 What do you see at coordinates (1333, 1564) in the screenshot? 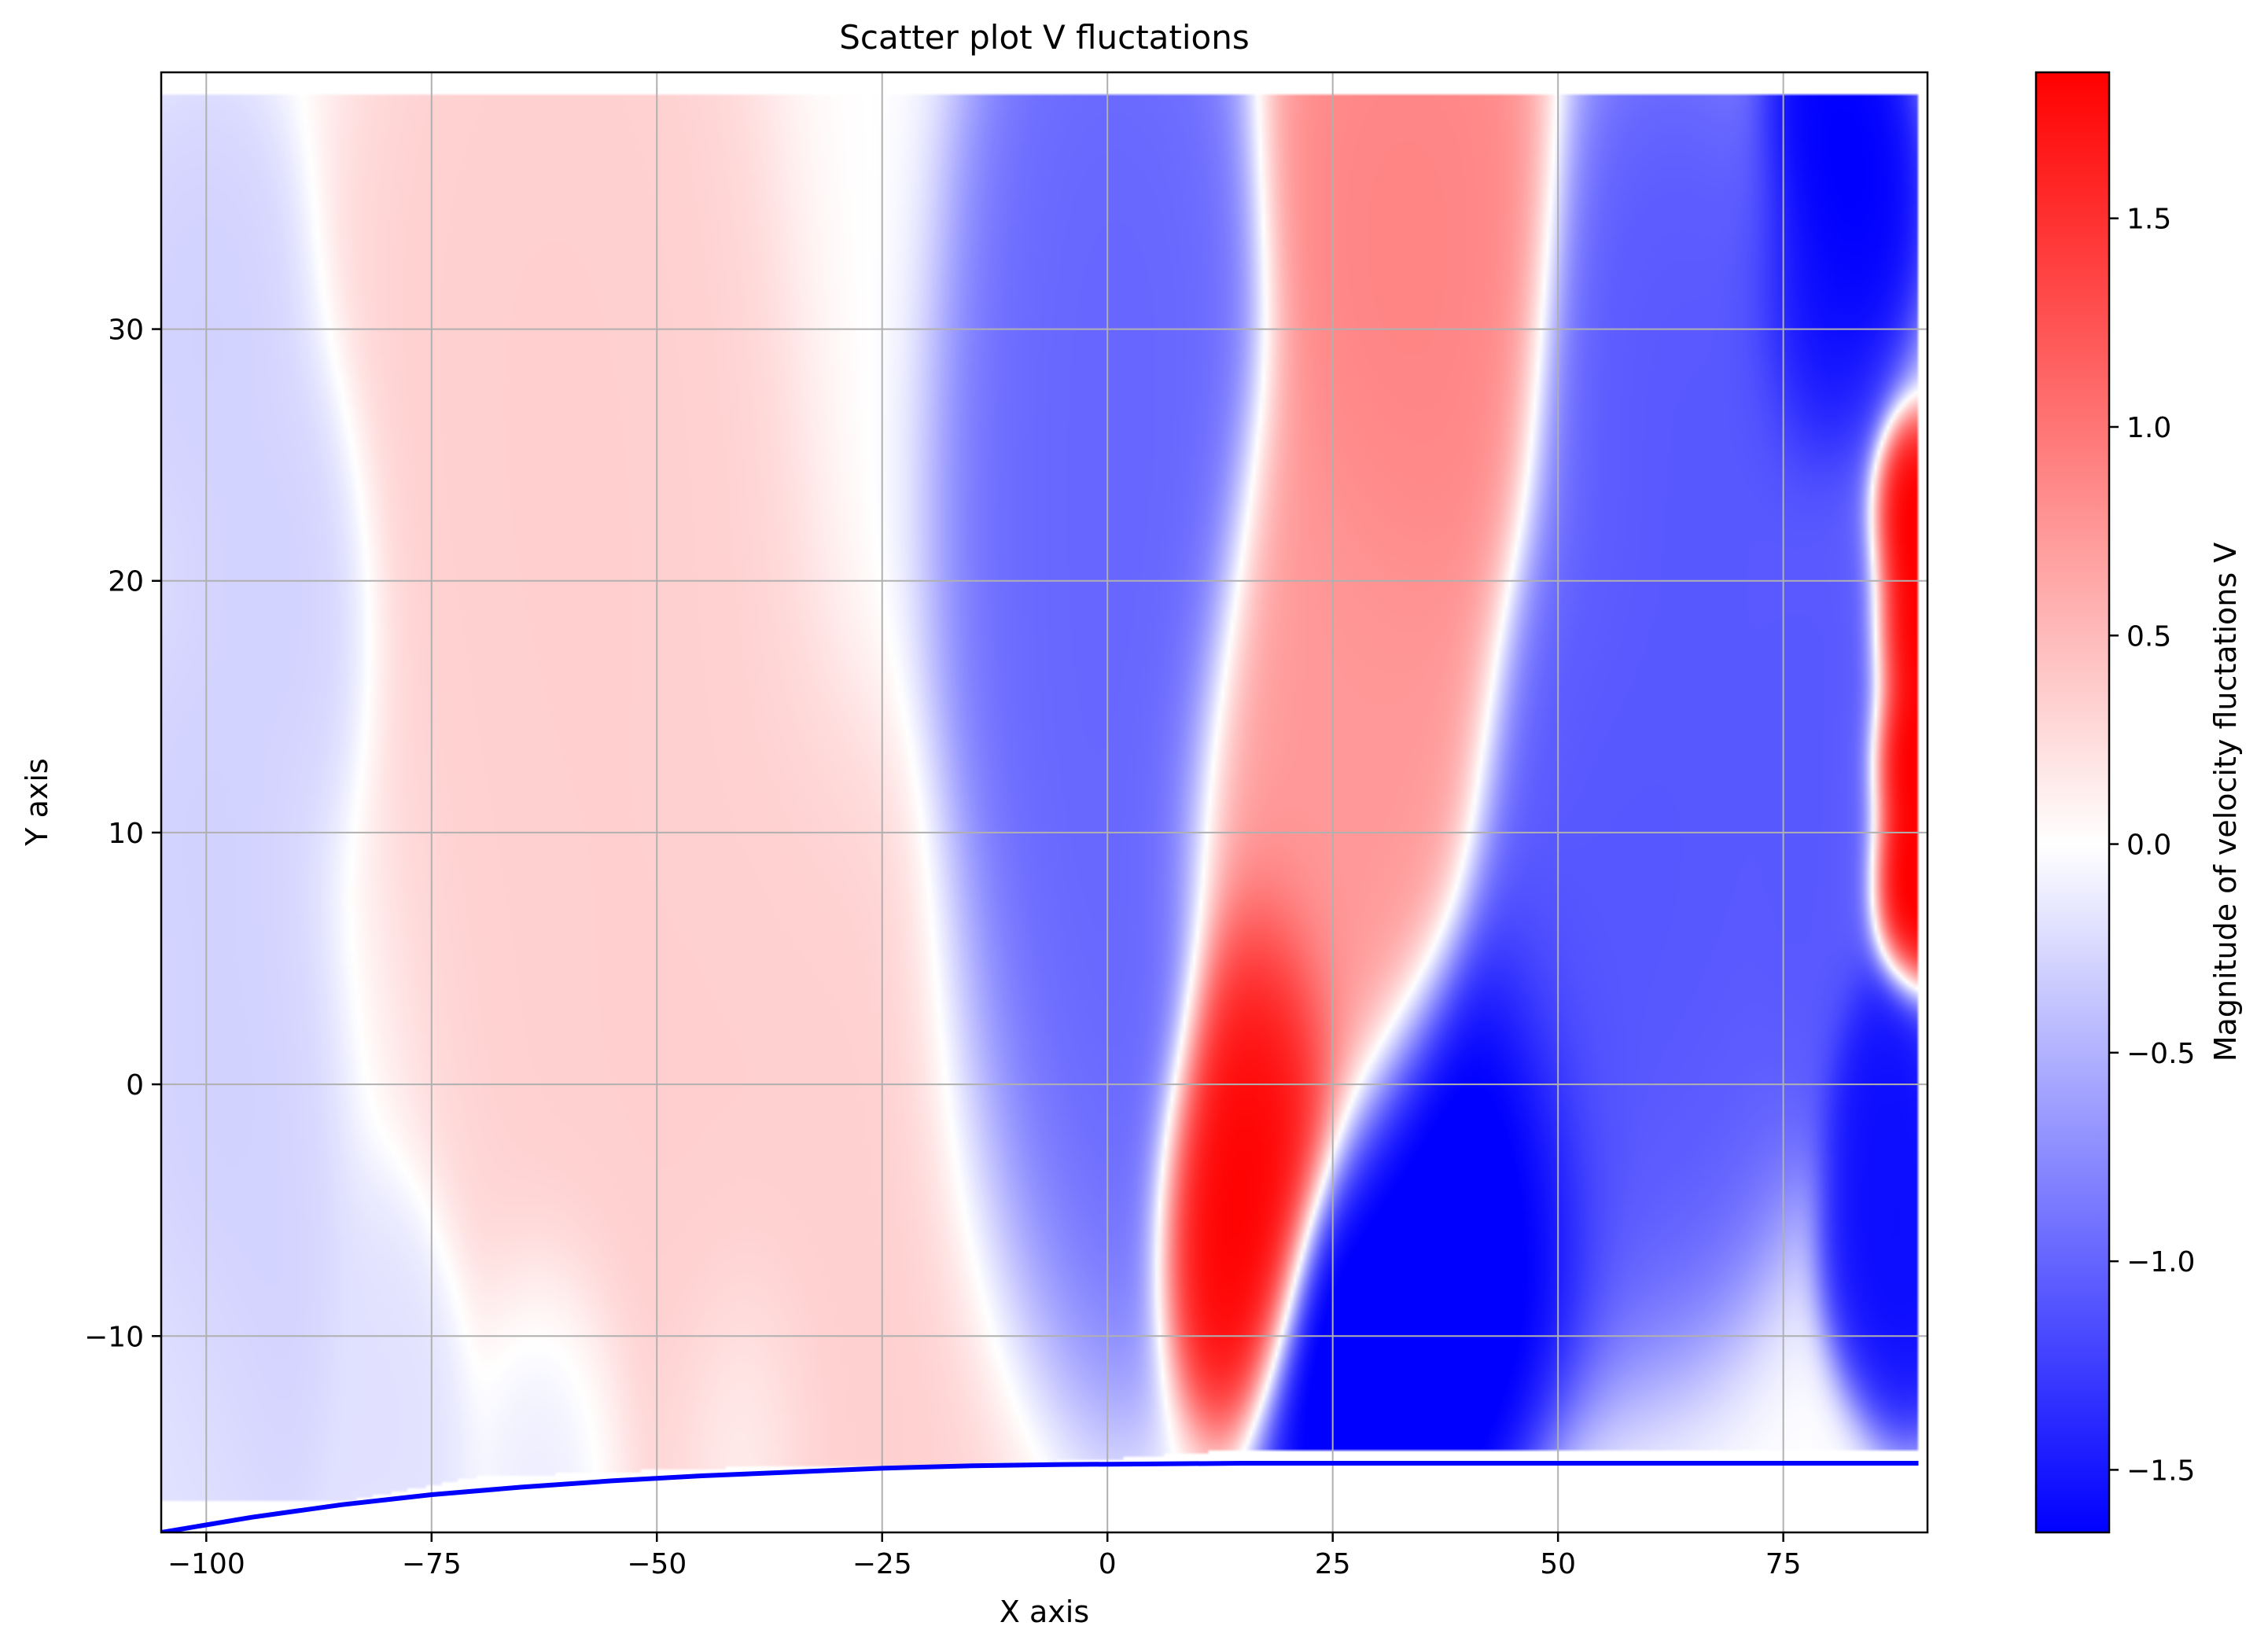
I see `x-tick-label-5: 25` at bounding box center [1333, 1564].